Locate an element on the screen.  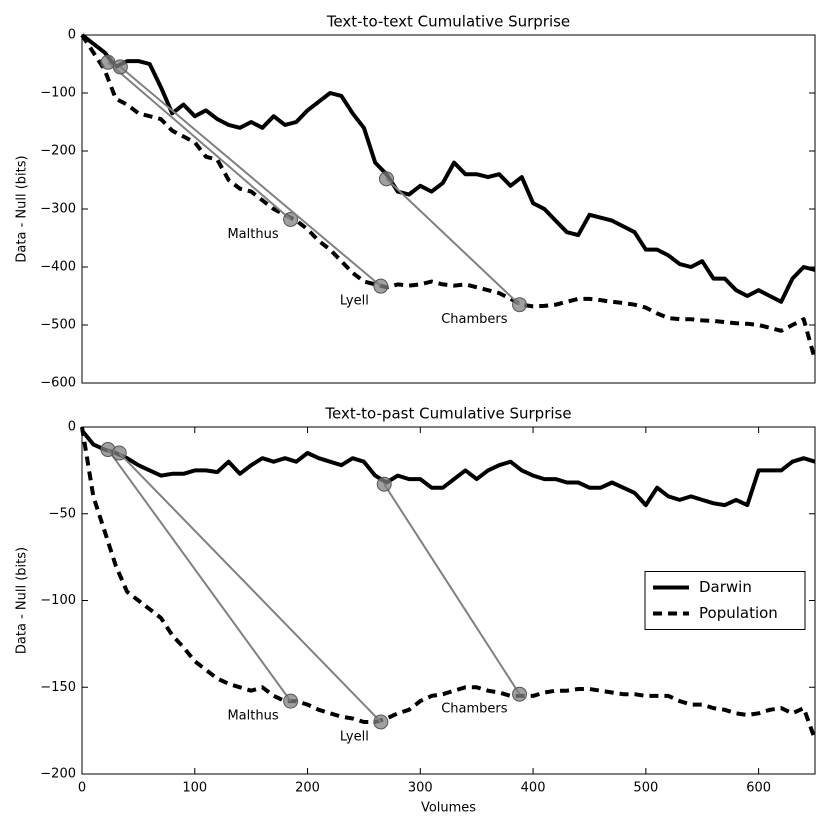
x-tick-label: 600 is located at coordinates (758, 788).